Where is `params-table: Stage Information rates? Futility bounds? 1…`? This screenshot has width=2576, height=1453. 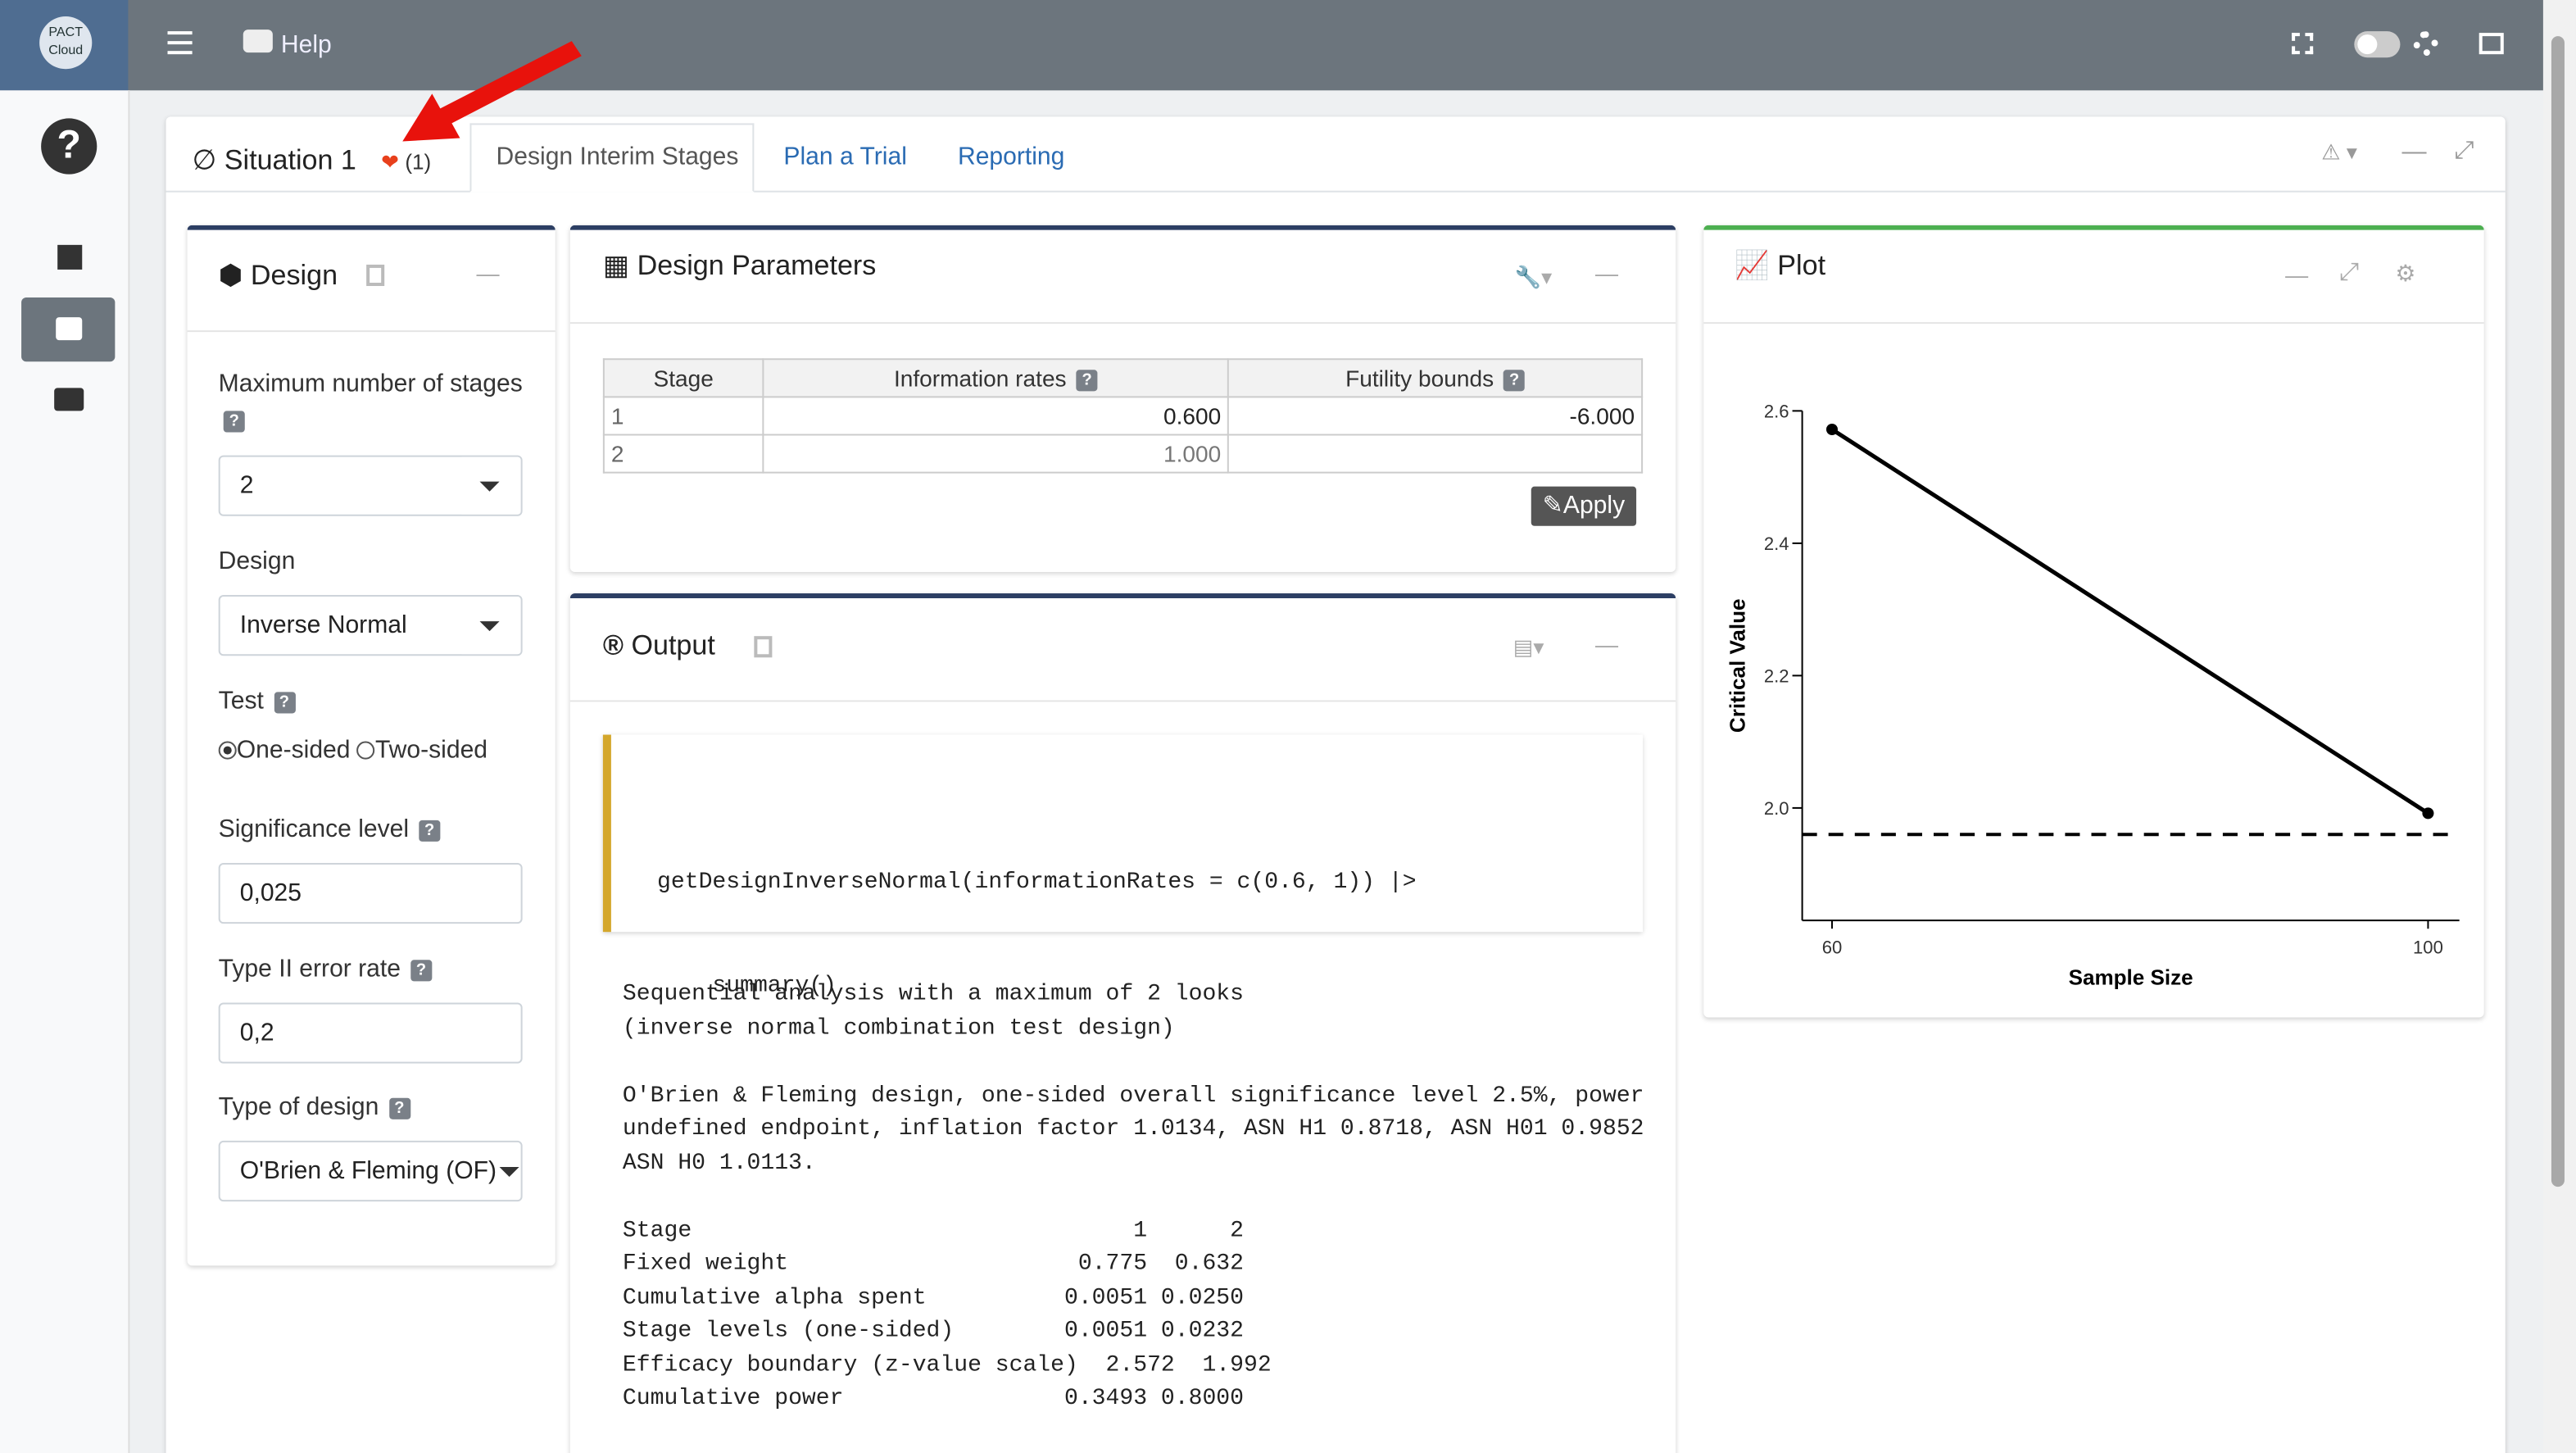 params-table: Stage Information rates? Futility bounds? 1… is located at coordinates (1123, 416).